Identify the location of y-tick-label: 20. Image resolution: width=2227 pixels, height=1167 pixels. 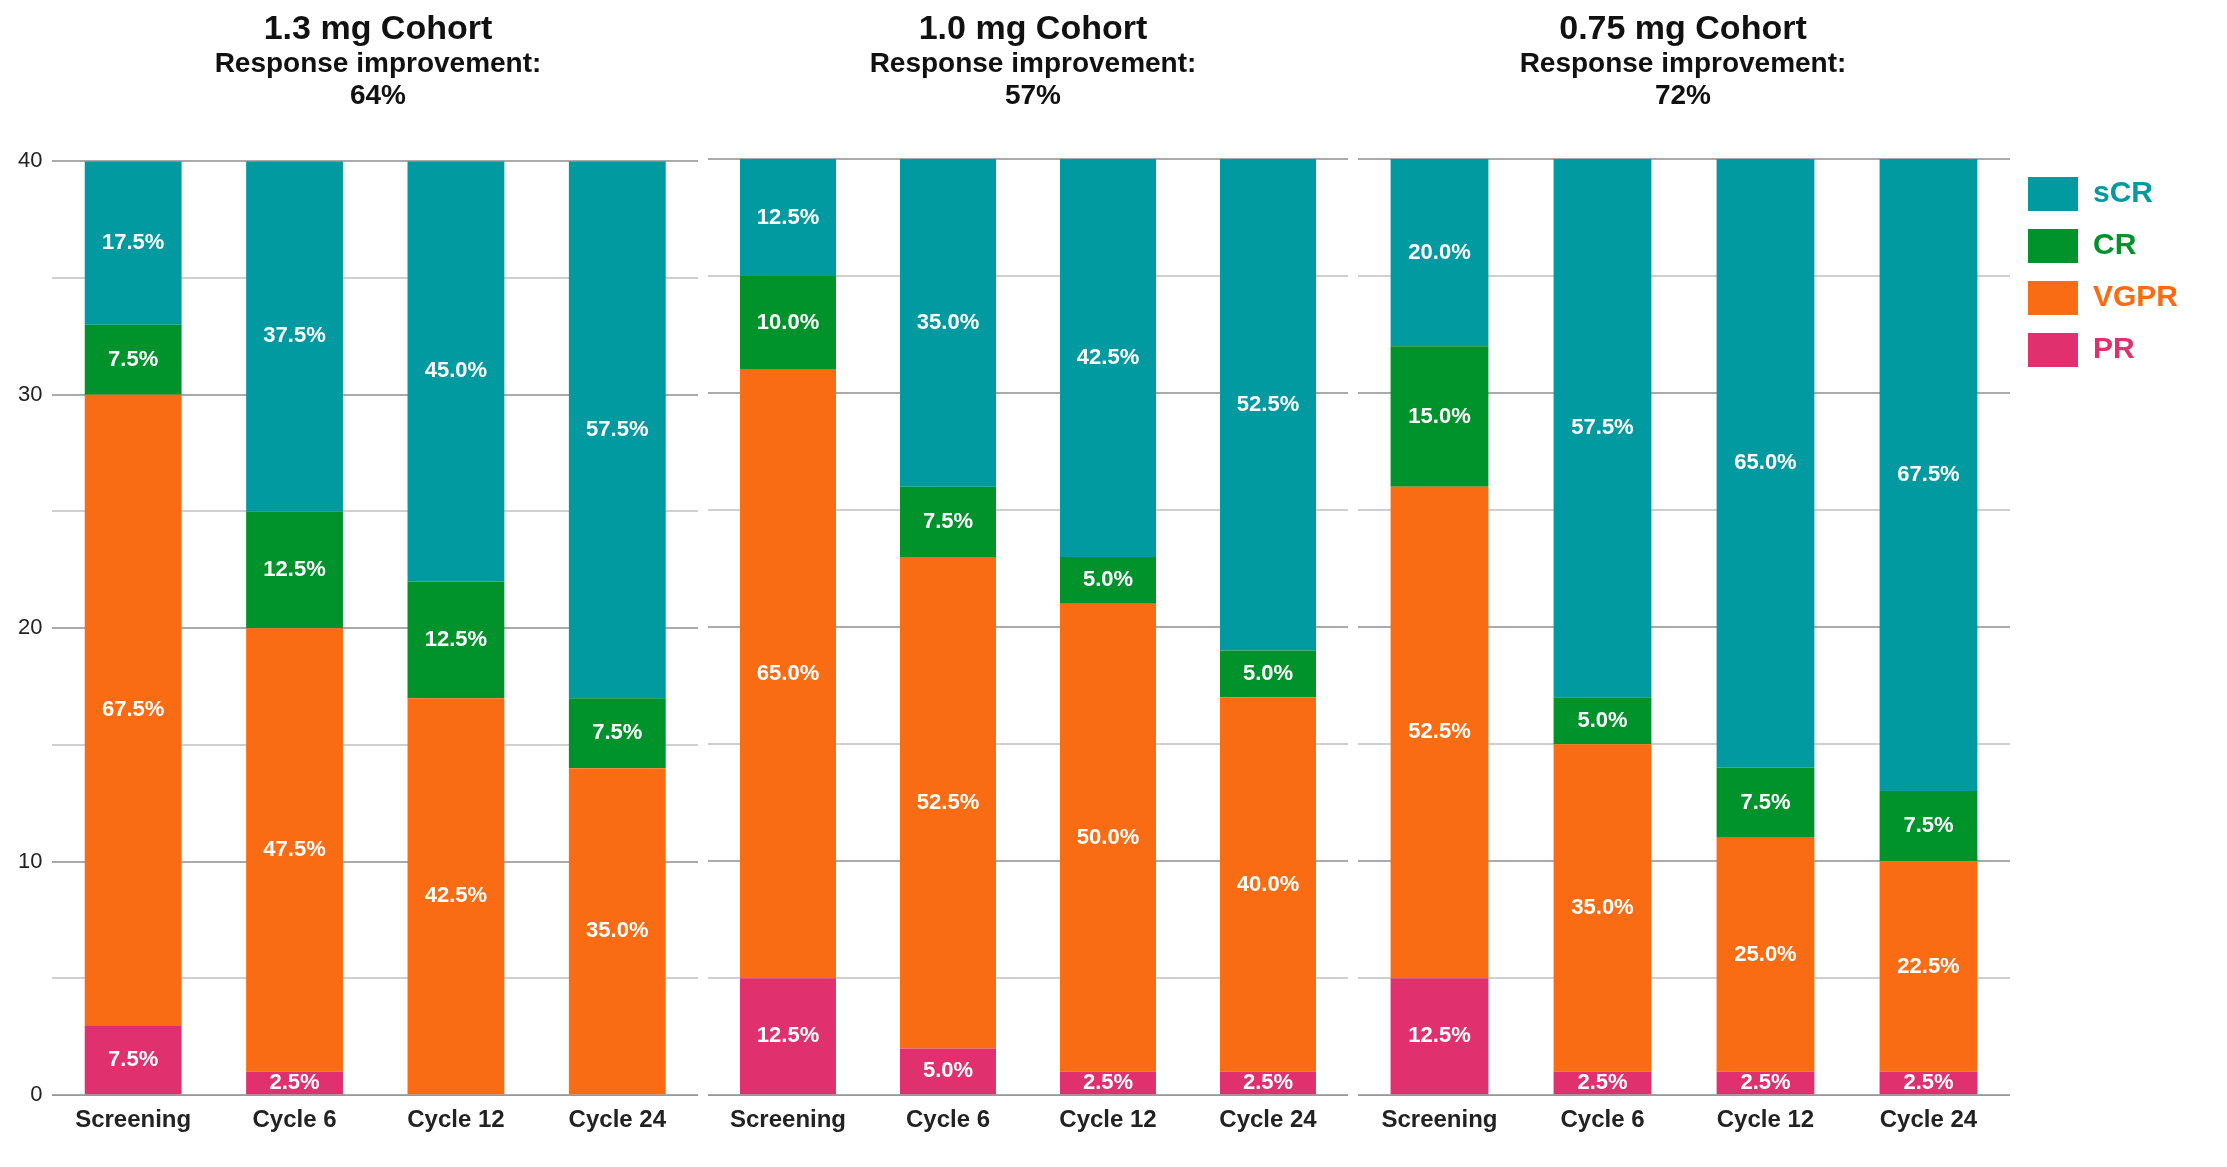
(30, 627).